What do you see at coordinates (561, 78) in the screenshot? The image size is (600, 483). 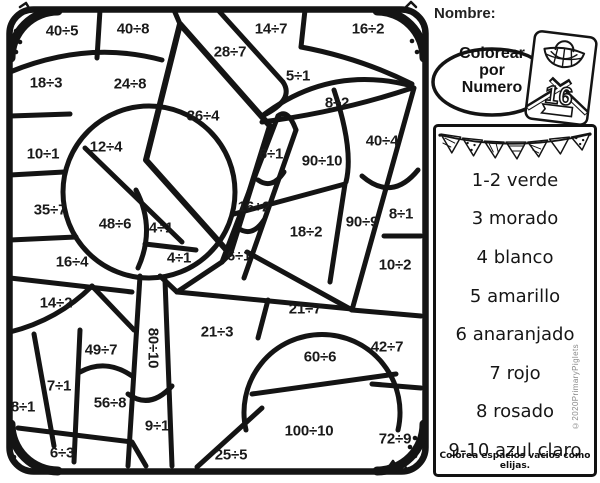 I see `sombrero-card-icon: 16` at bounding box center [561, 78].